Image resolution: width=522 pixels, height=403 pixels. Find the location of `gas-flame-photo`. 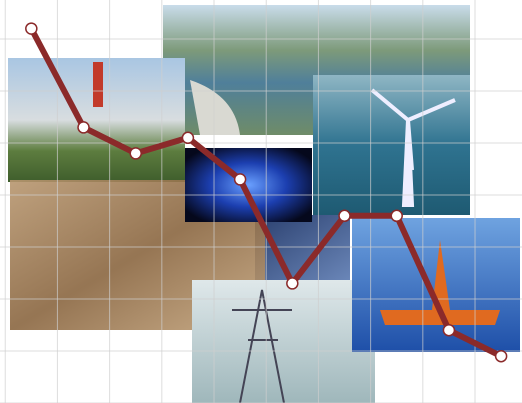

gas-flame-photo is located at coordinates (248, 185).